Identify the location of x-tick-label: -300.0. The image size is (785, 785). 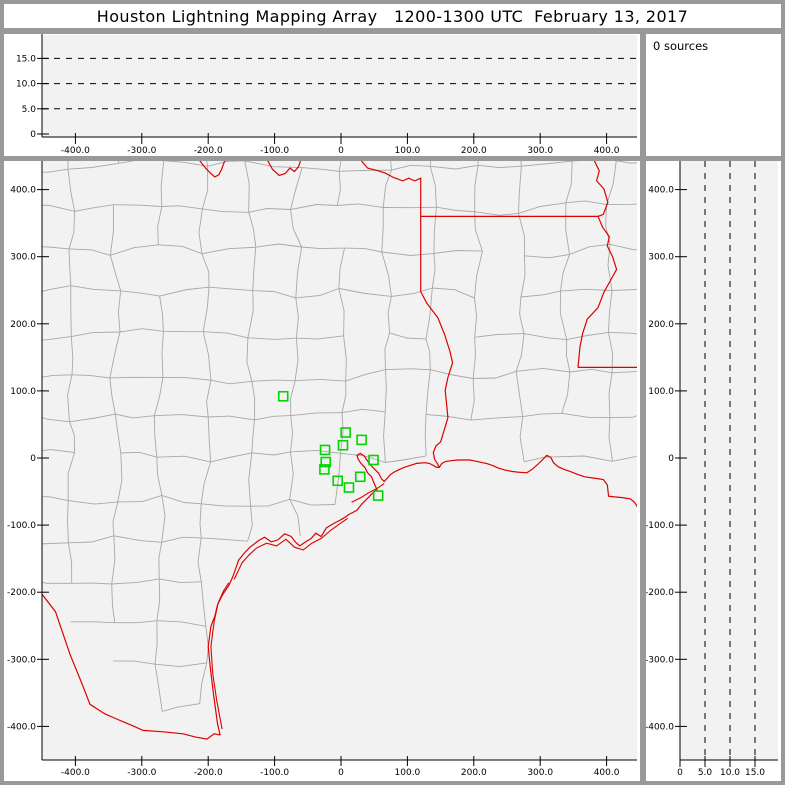
(141, 773).